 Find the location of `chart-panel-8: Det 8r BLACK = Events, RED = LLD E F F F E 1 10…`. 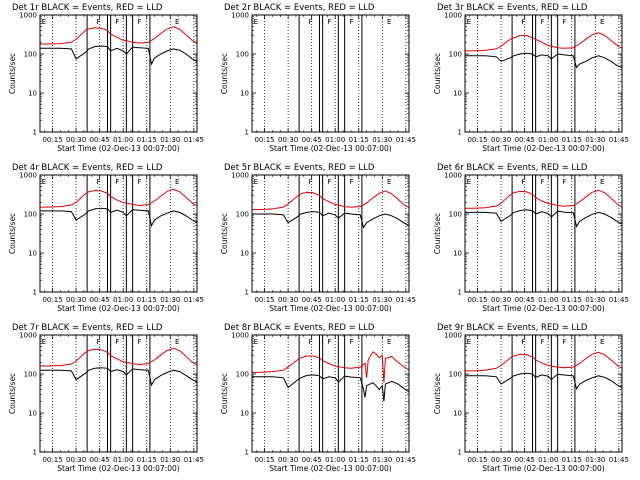

chart-panel-8: Det 8r BLACK = Events, RED = LLD E F F F E 1 10… is located at coordinates (318, 398).